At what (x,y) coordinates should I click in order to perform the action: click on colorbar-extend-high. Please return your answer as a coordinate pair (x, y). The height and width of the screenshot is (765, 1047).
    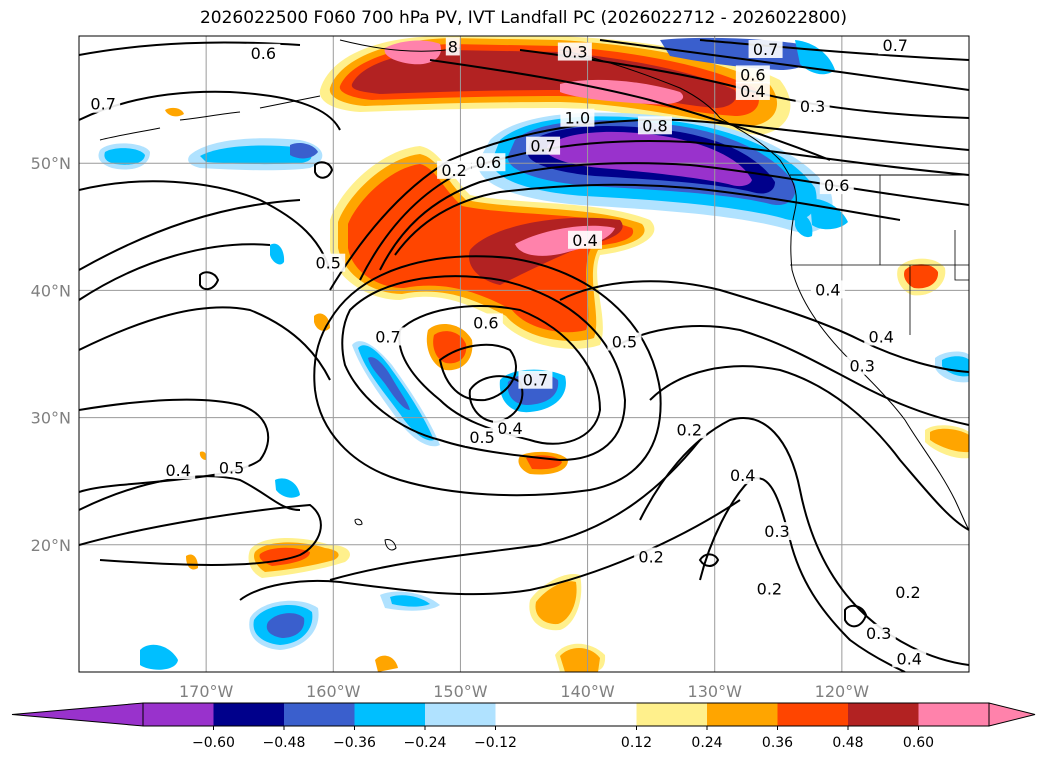
    Looking at the image, I should click on (1012, 714).